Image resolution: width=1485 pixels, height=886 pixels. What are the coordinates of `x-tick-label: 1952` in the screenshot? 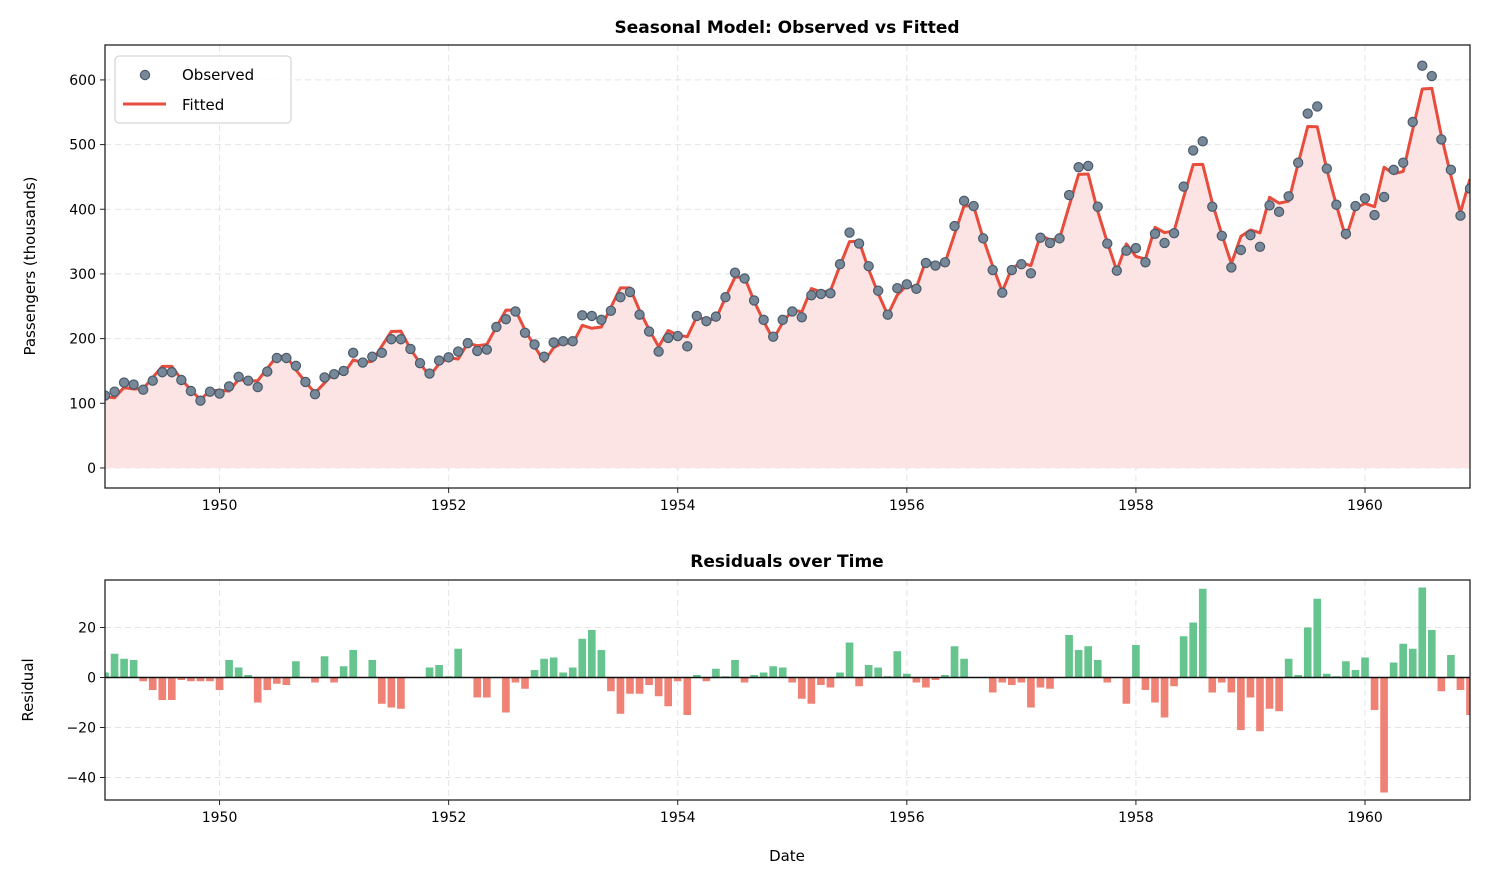 It's located at (449, 818).